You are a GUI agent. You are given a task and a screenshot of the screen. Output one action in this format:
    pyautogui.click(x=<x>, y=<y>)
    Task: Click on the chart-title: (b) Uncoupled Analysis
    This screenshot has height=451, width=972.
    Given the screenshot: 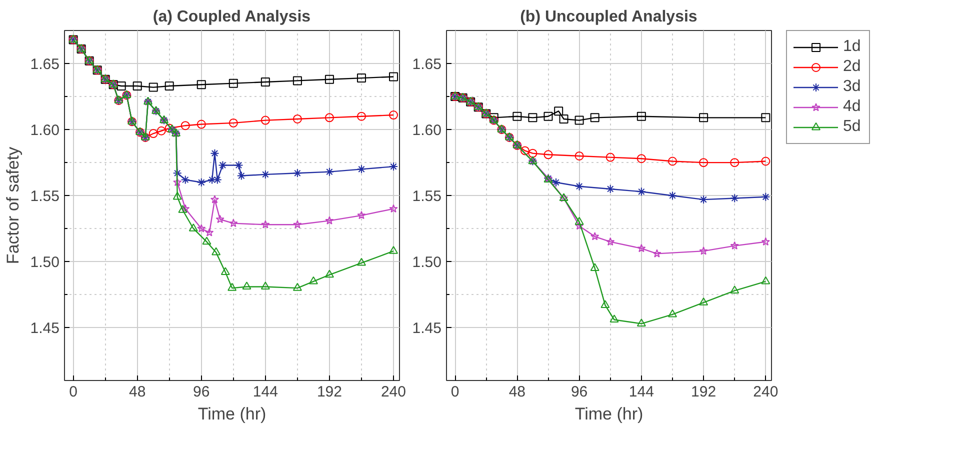 What is the action you would take?
    pyautogui.click(x=609, y=17)
    